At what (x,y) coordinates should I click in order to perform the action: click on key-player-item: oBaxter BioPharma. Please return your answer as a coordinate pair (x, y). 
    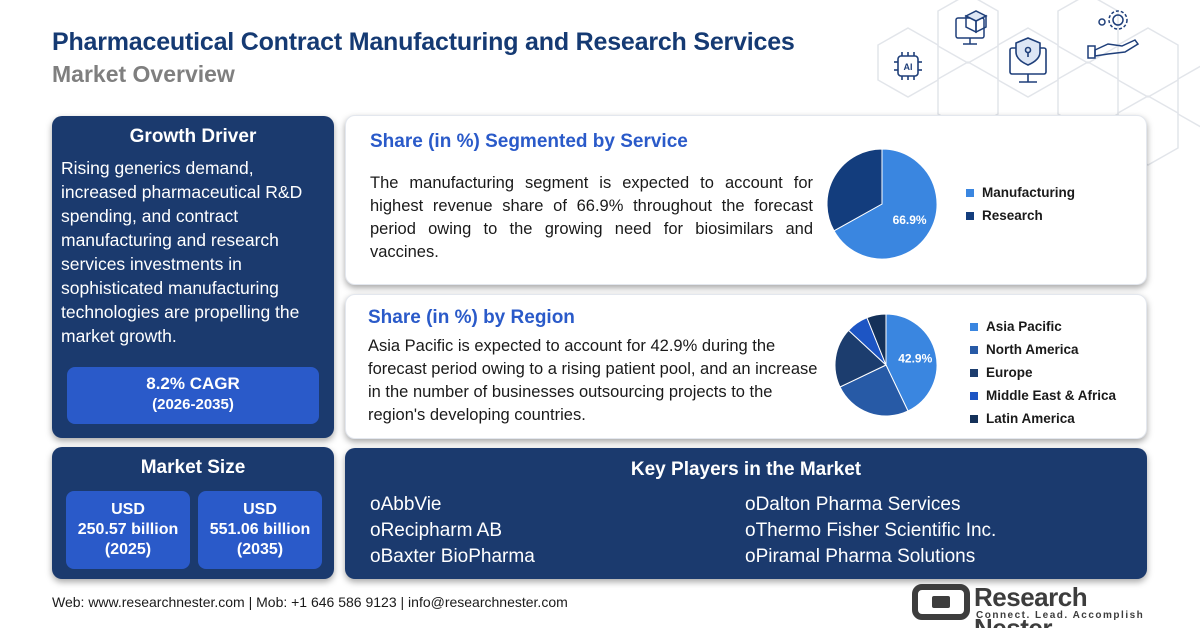
    Looking at the image, I should click on (452, 556).